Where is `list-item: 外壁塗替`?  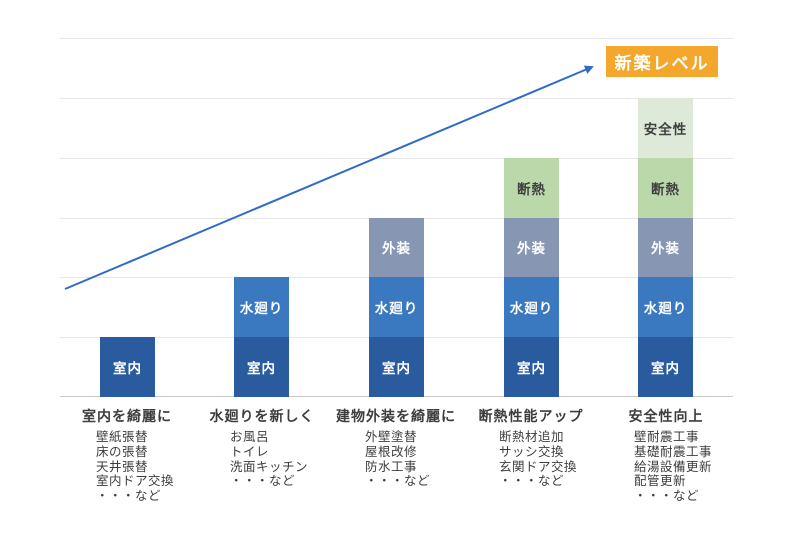 list-item: 外壁塗替 is located at coordinates (391, 437).